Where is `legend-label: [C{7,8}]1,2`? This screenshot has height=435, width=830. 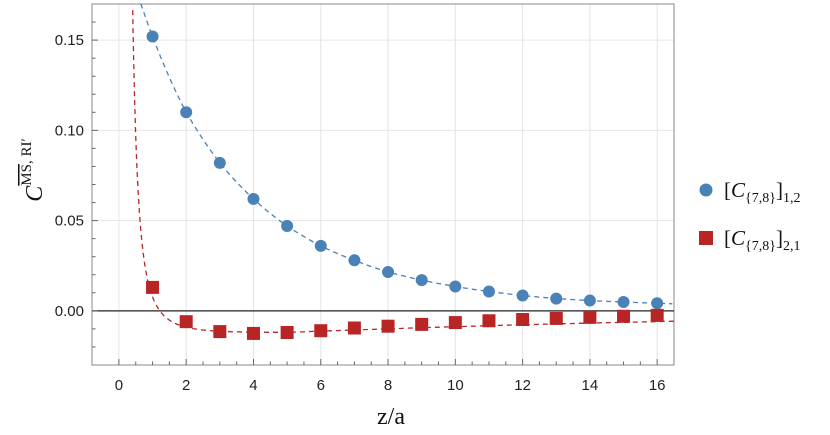
legend-label: [C{7,8}]1,2 is located at coordinates (762, 192).